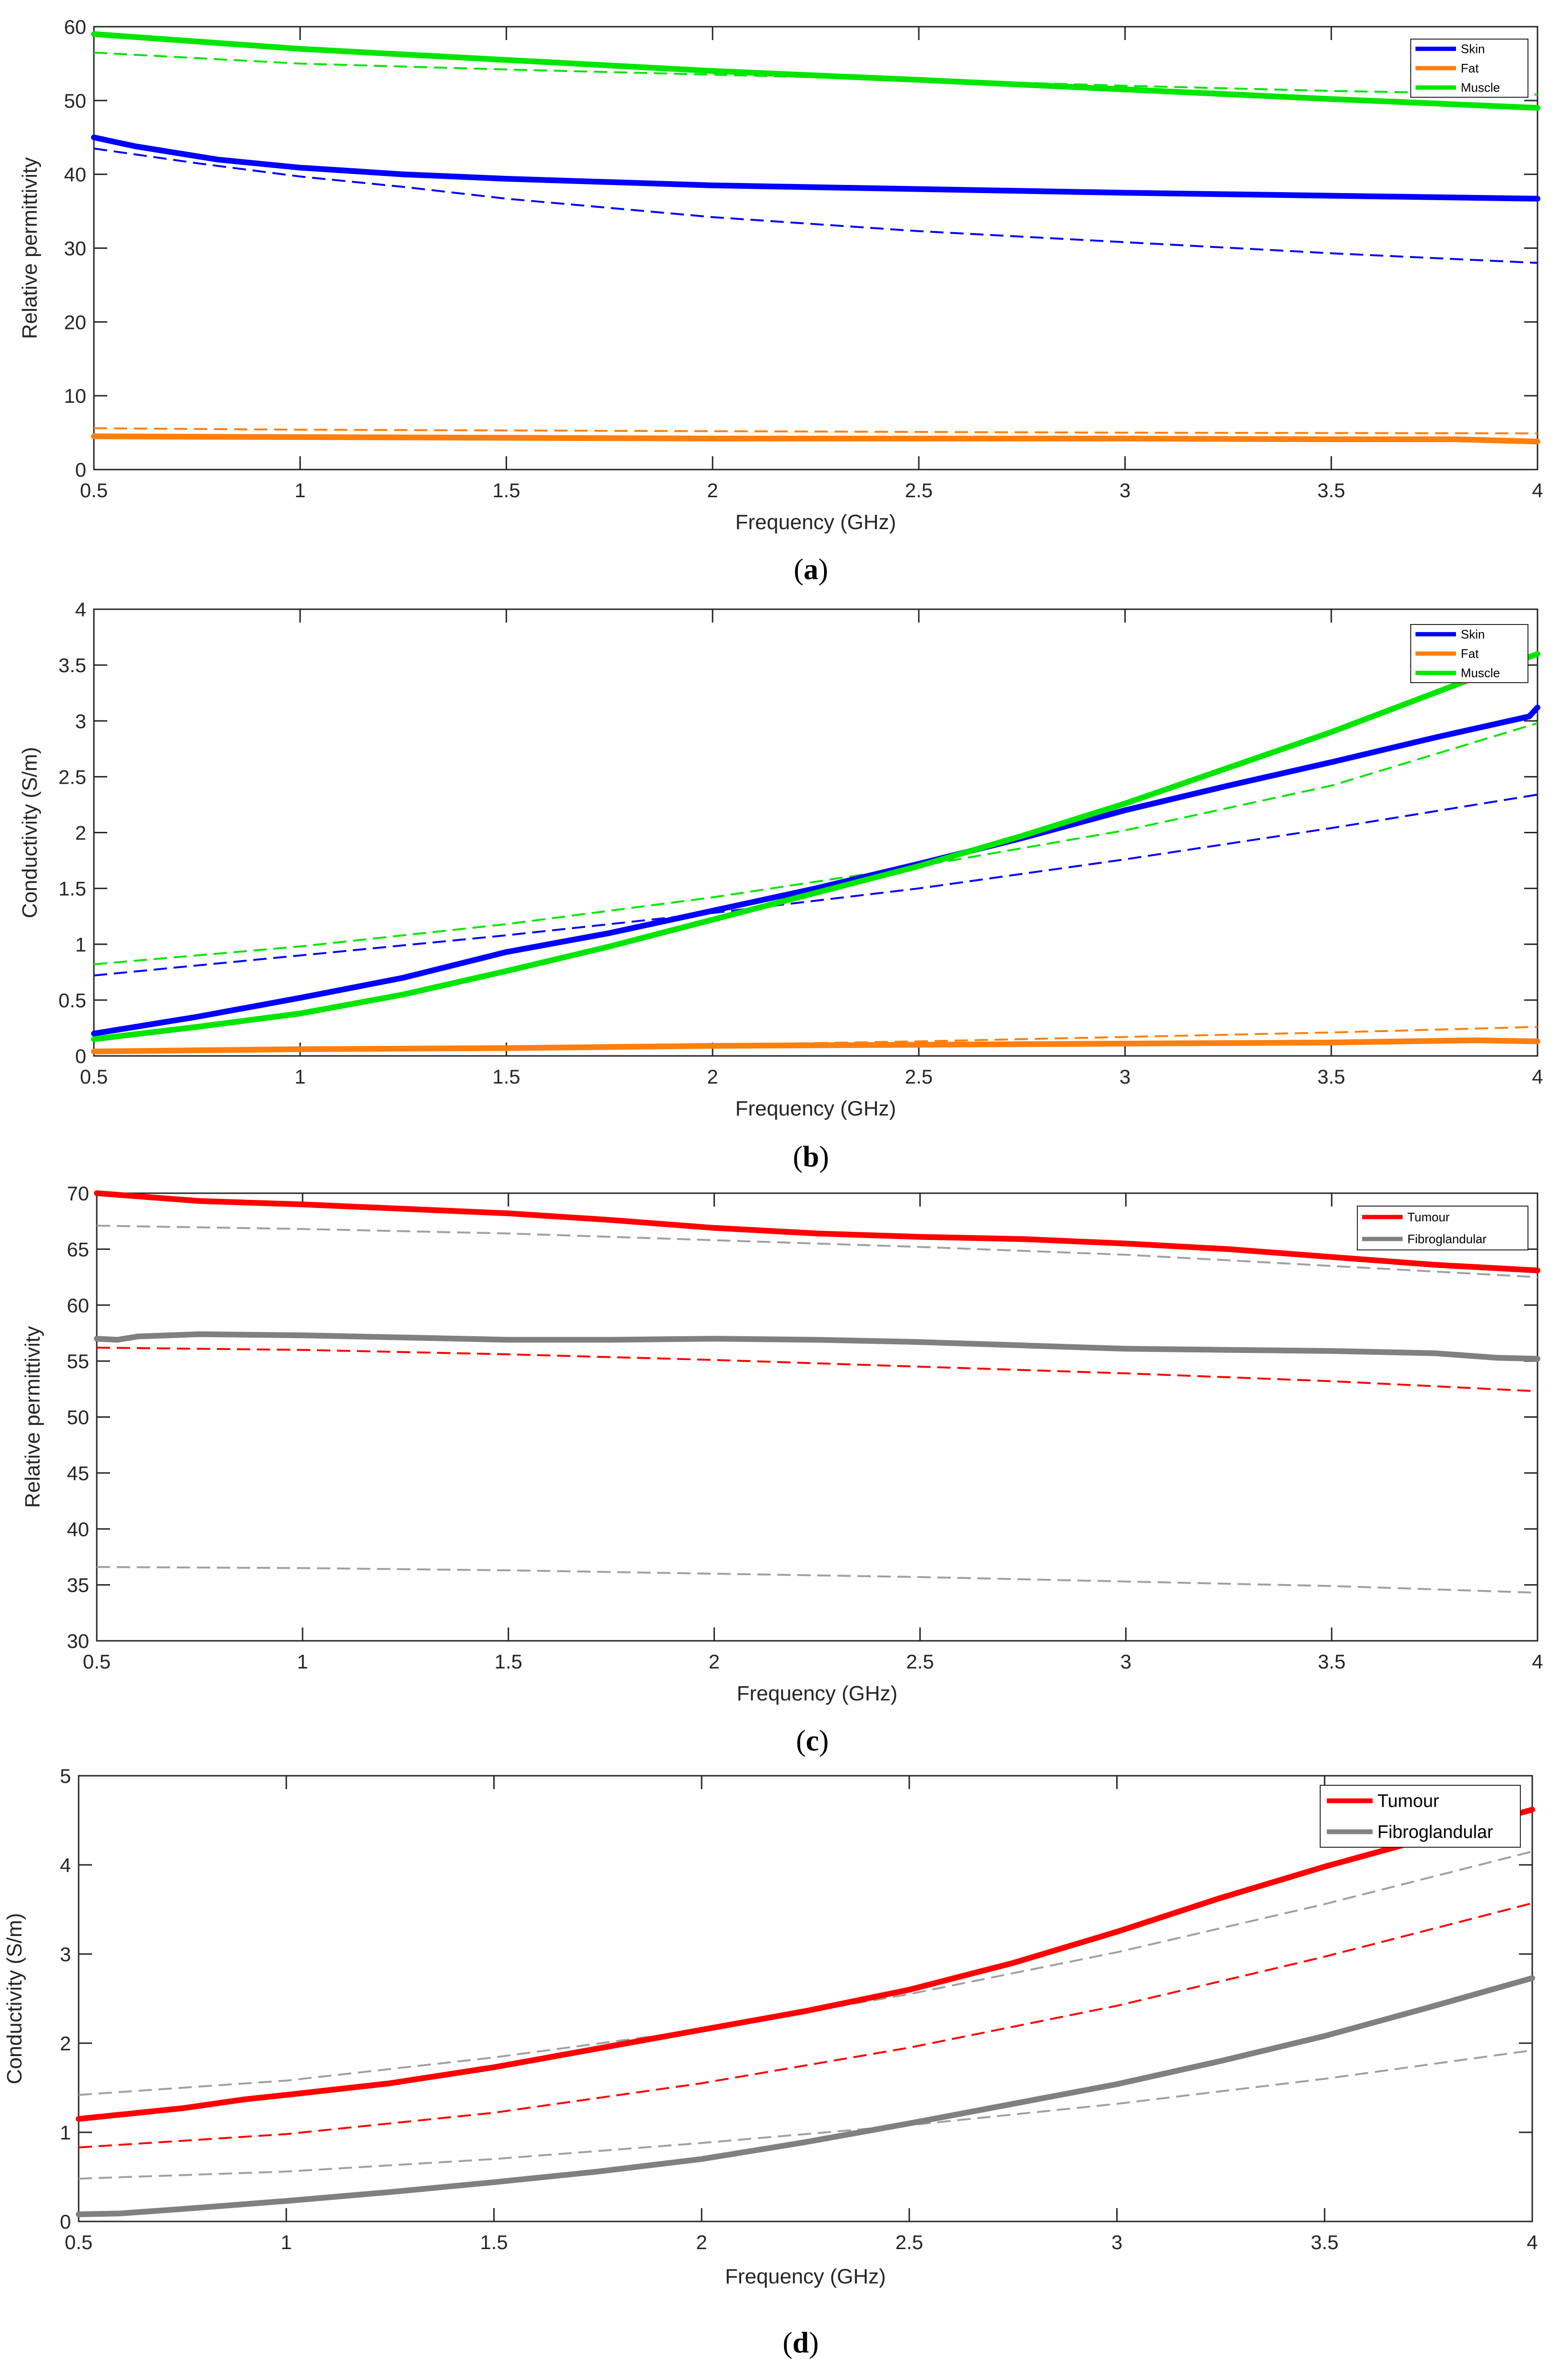 This screenshot has width=1568, height=2364. Describe the element at coordinates (72, 1001) in the screenshot. I see `y-tick-label: 0.5` at that location.